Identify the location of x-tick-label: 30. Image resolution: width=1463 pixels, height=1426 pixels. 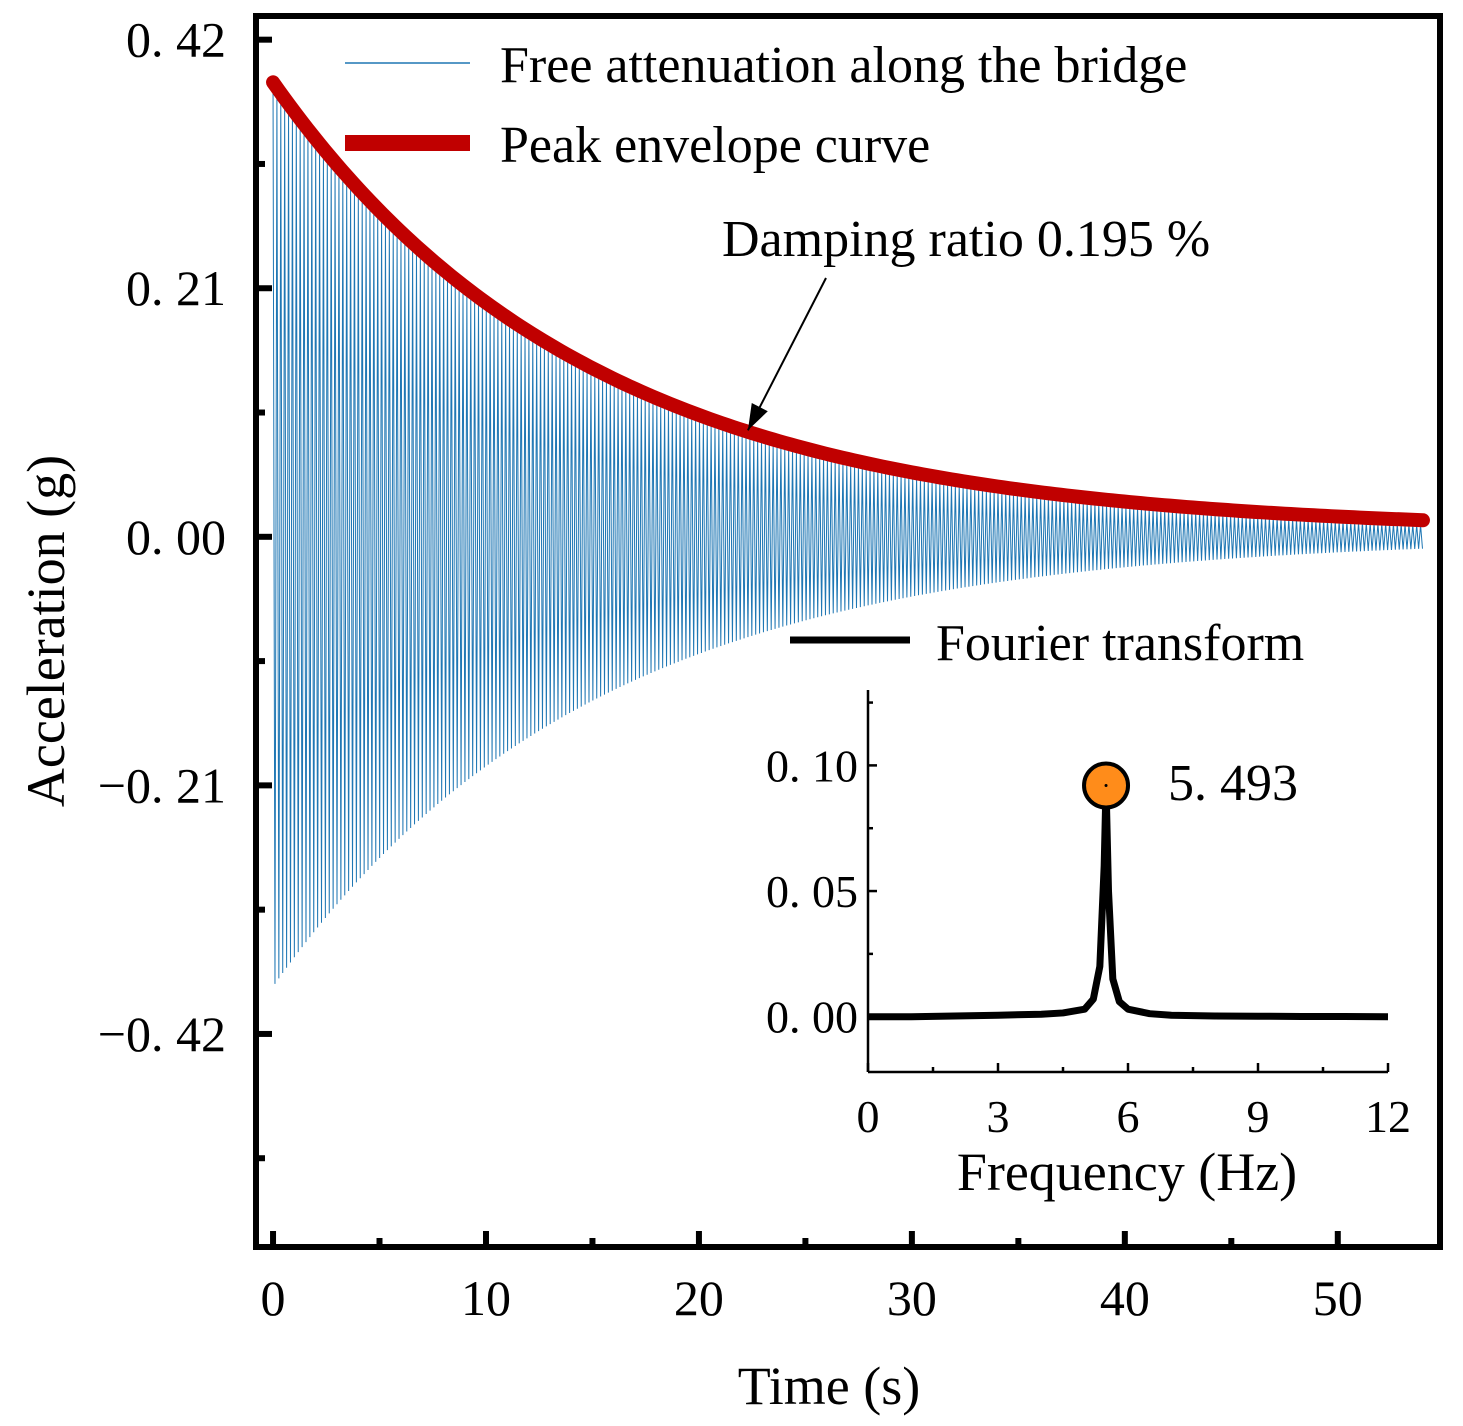
(912, 1298).